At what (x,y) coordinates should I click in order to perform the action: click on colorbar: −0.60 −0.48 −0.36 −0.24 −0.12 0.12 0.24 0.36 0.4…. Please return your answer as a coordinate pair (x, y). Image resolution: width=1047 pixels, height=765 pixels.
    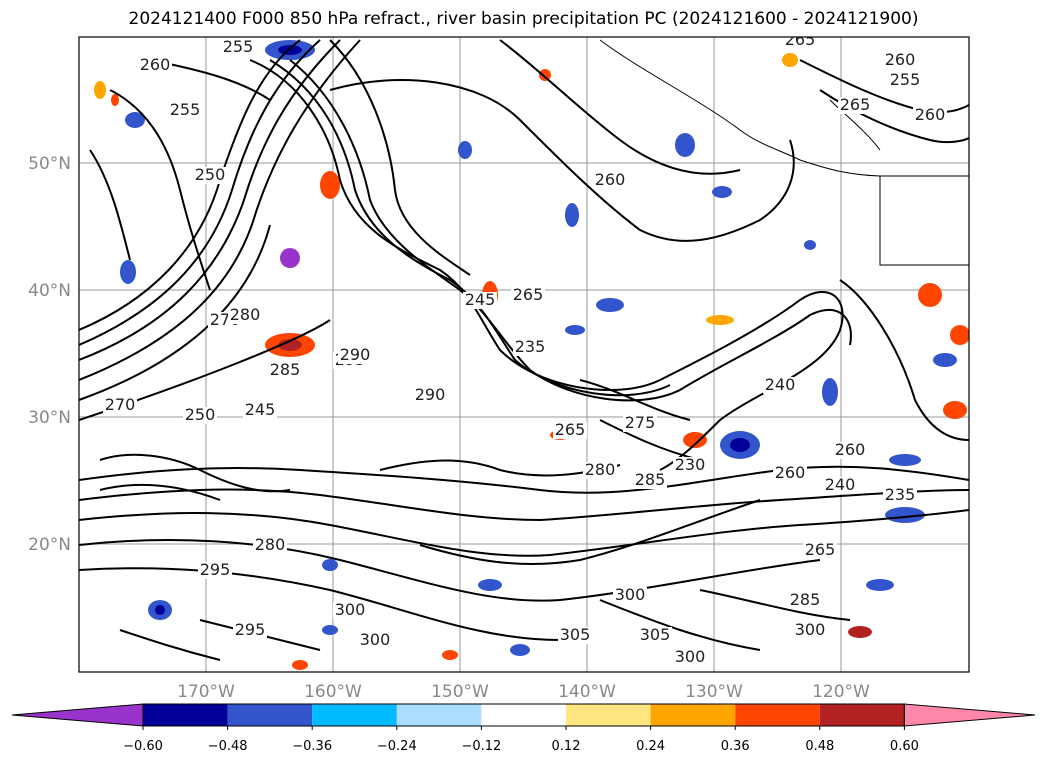
    Looking at the image, I should click on (523, 728).